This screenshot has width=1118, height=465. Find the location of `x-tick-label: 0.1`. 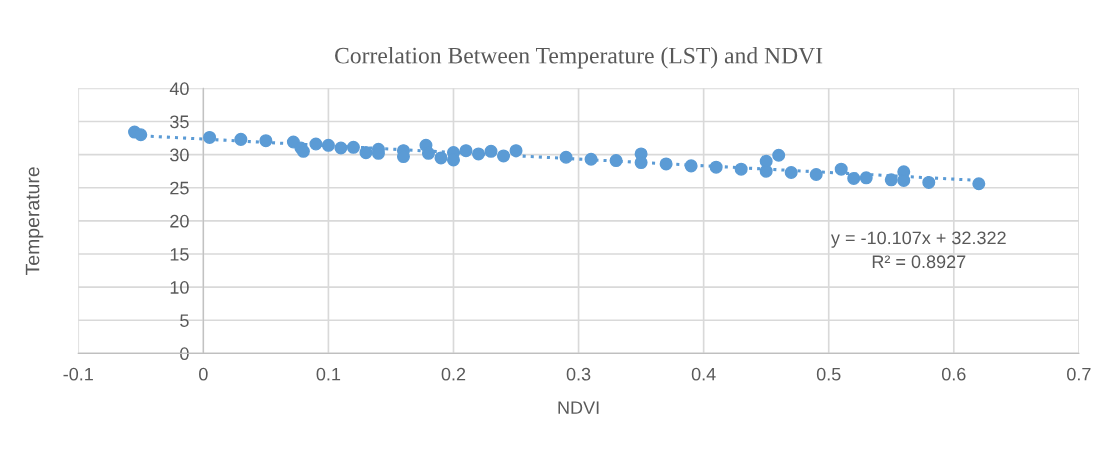

x-tick-label: 0.1 is located at coordinates (328, 374).